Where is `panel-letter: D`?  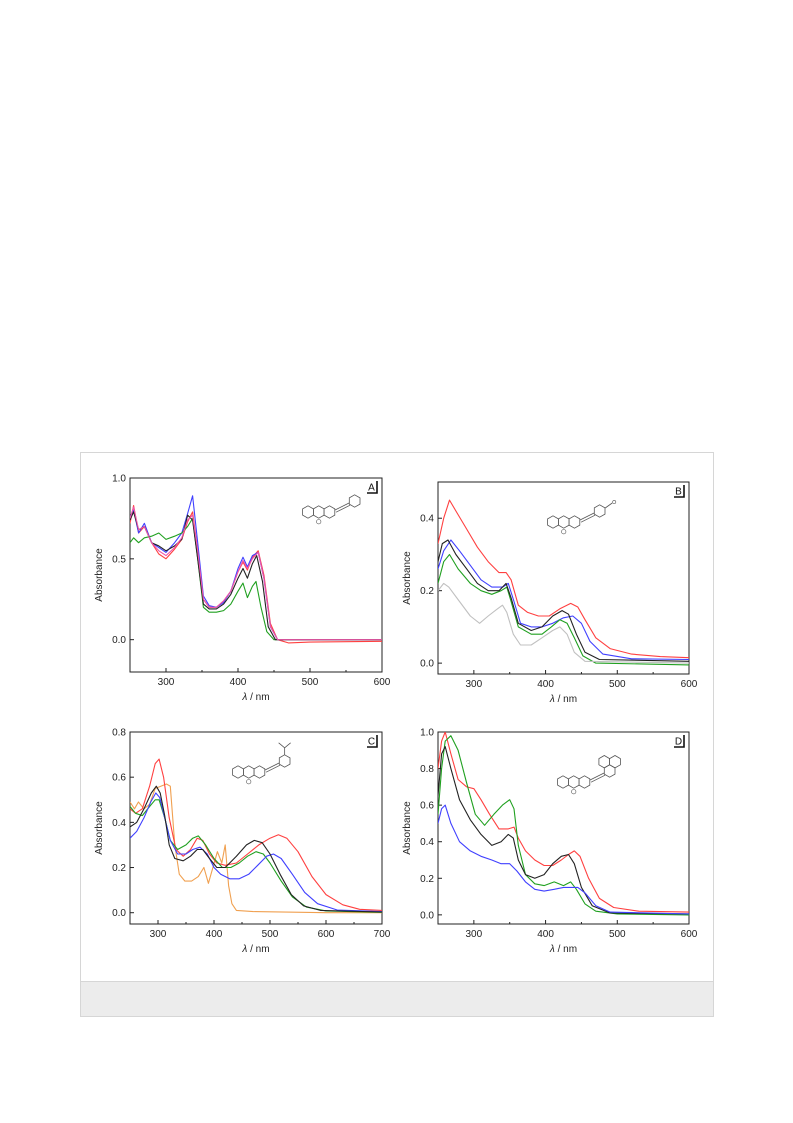
panel-letter: D is located at coordinates (678, 742).